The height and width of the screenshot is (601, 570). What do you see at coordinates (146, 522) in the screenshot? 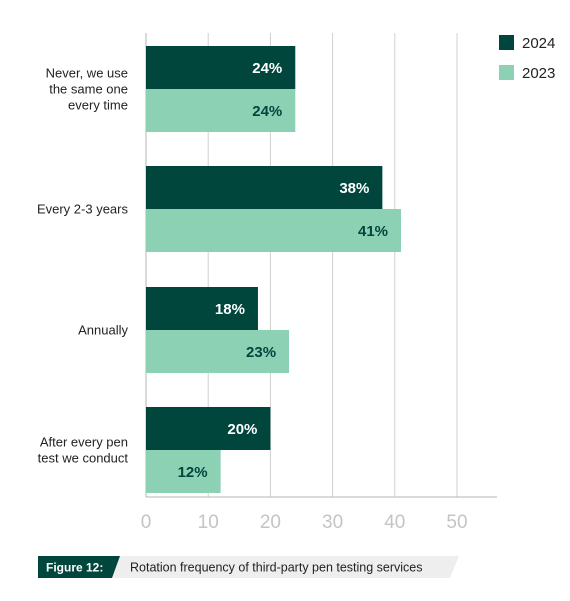
I see `x-tick-label: 0` at bounding box center [146, 522].